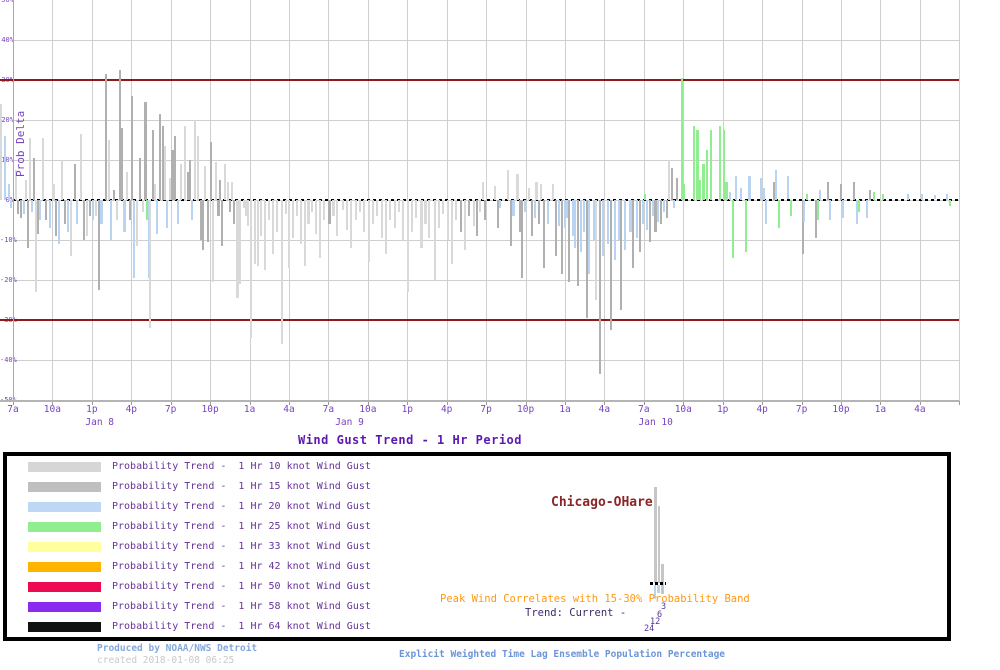  I want to click on y-tick-label: 50%, so click(7, 2).